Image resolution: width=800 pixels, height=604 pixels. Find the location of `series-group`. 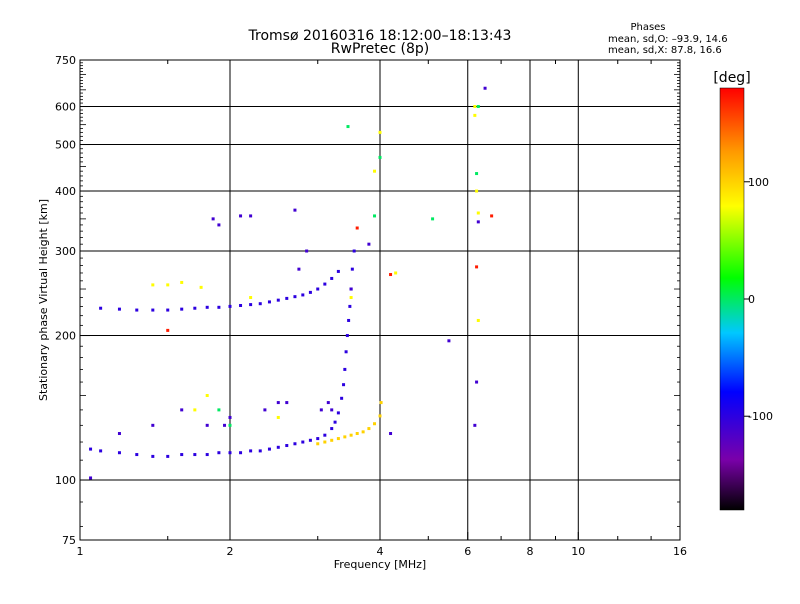

series-group is located at coordinates (330, 273).